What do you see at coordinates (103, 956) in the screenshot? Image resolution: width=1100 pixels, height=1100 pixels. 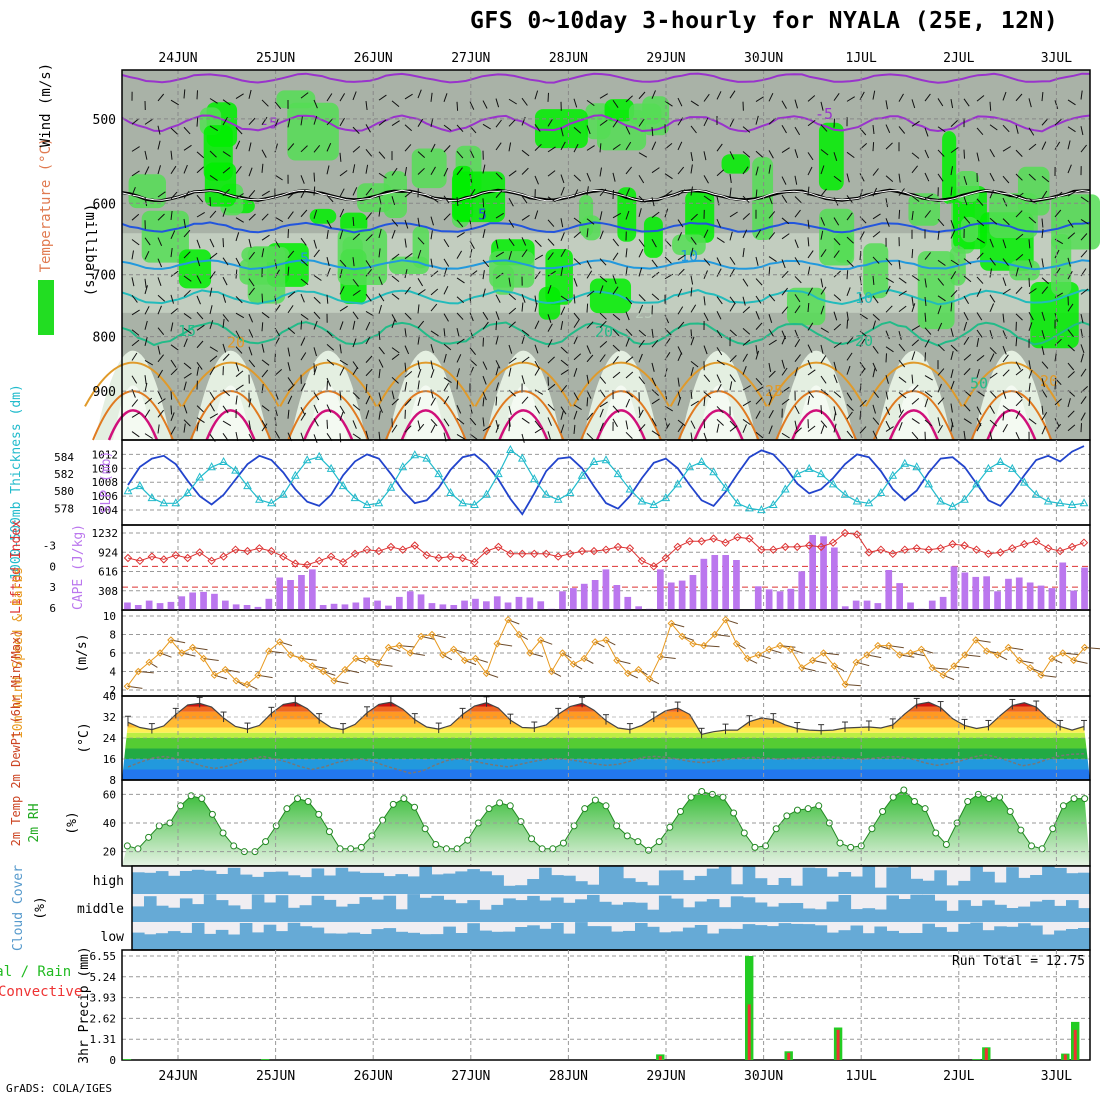 I see `precip-tick-label: 6.55` at bounding box center [103, 956].